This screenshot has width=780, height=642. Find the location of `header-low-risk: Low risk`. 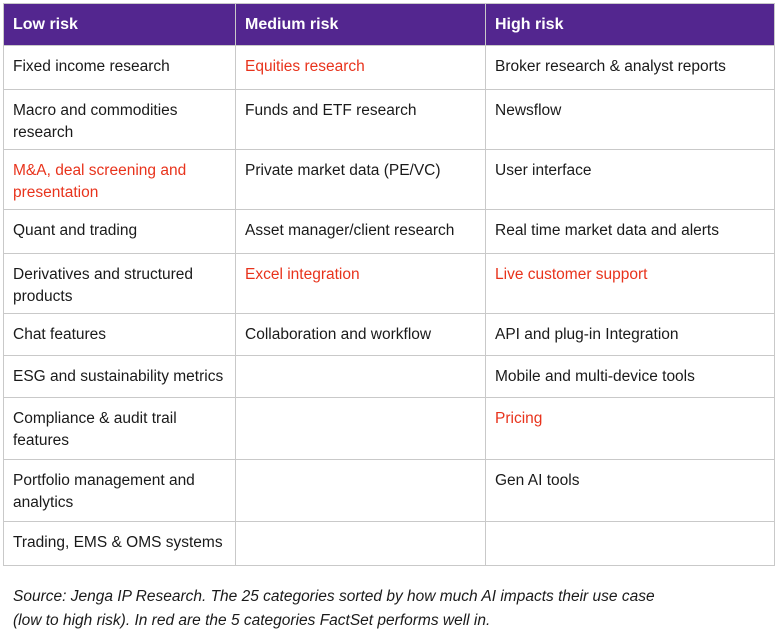

header-low-risk: Low risk is located at coordinates (119, 24).